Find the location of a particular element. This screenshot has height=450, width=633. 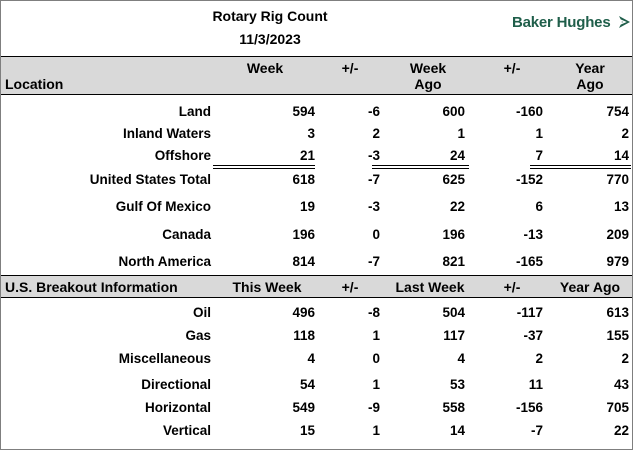

cell-change2: 6 is located at coordinates (539, 206).